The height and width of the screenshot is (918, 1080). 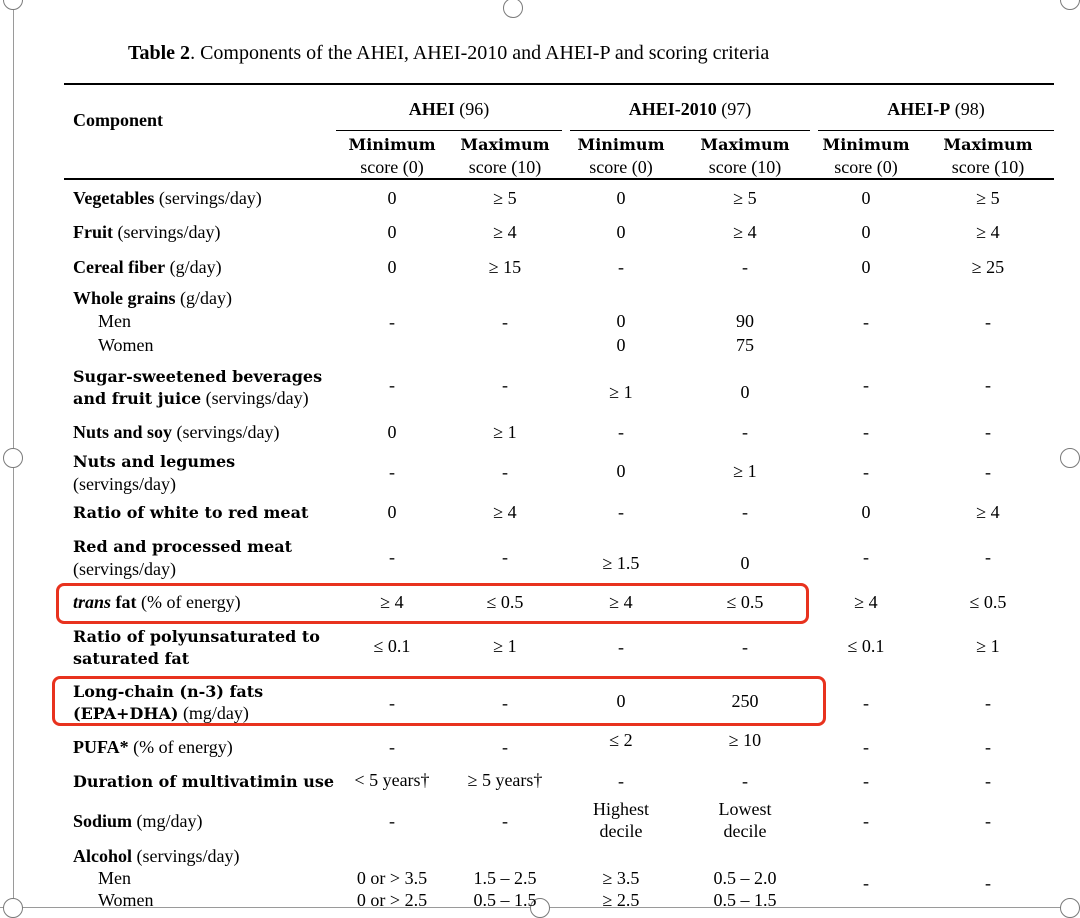 What do you see at coordinates (1070, 5) in the screenshot?
I see `resize-handle-top-right` at bounding box center [1070, 5].